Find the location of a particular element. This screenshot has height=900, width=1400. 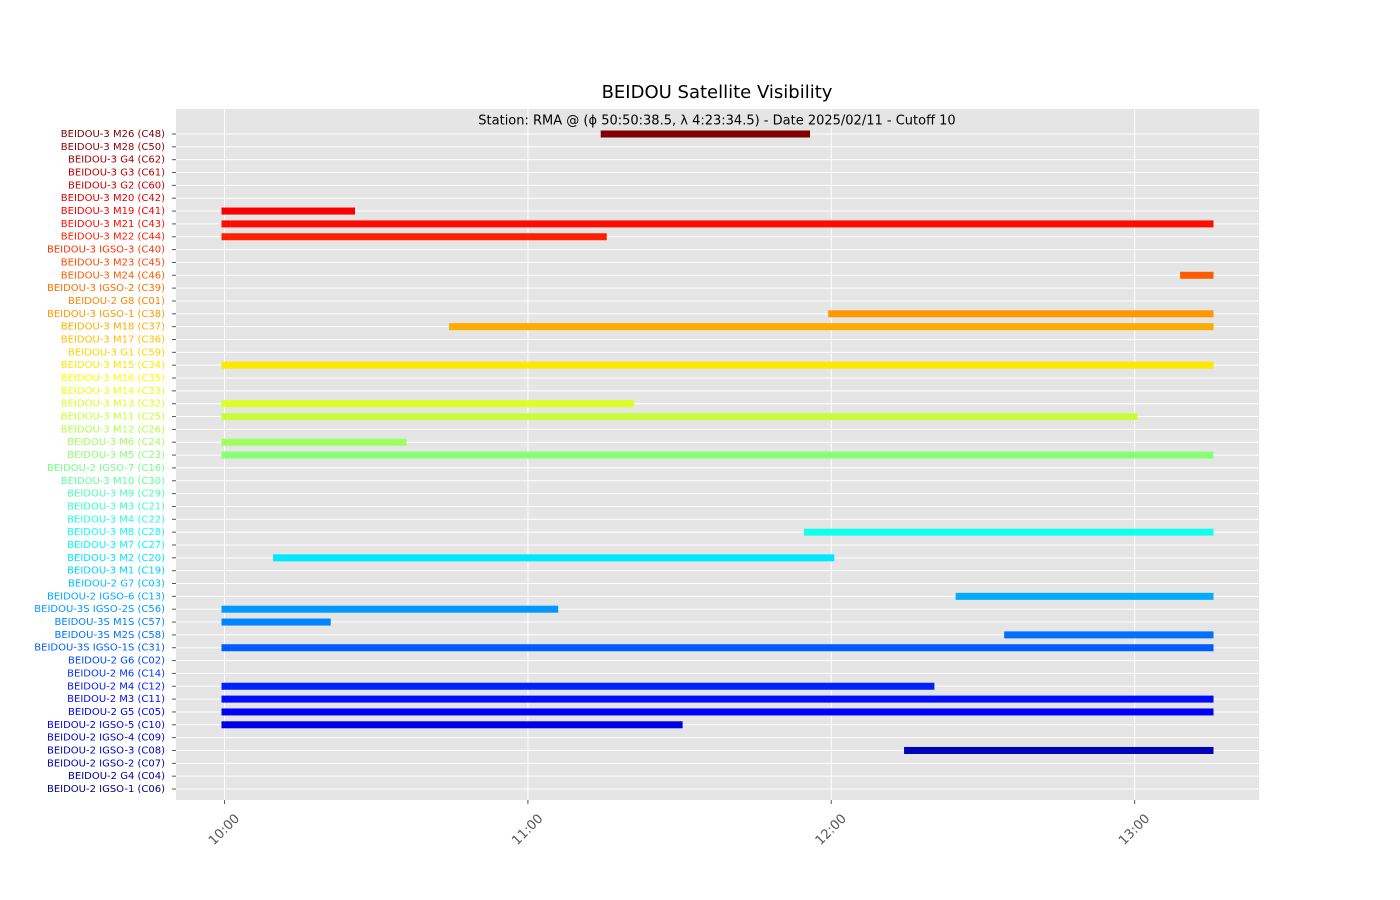

x-tick-label: 11:00 is located at coordinates (527, 829).